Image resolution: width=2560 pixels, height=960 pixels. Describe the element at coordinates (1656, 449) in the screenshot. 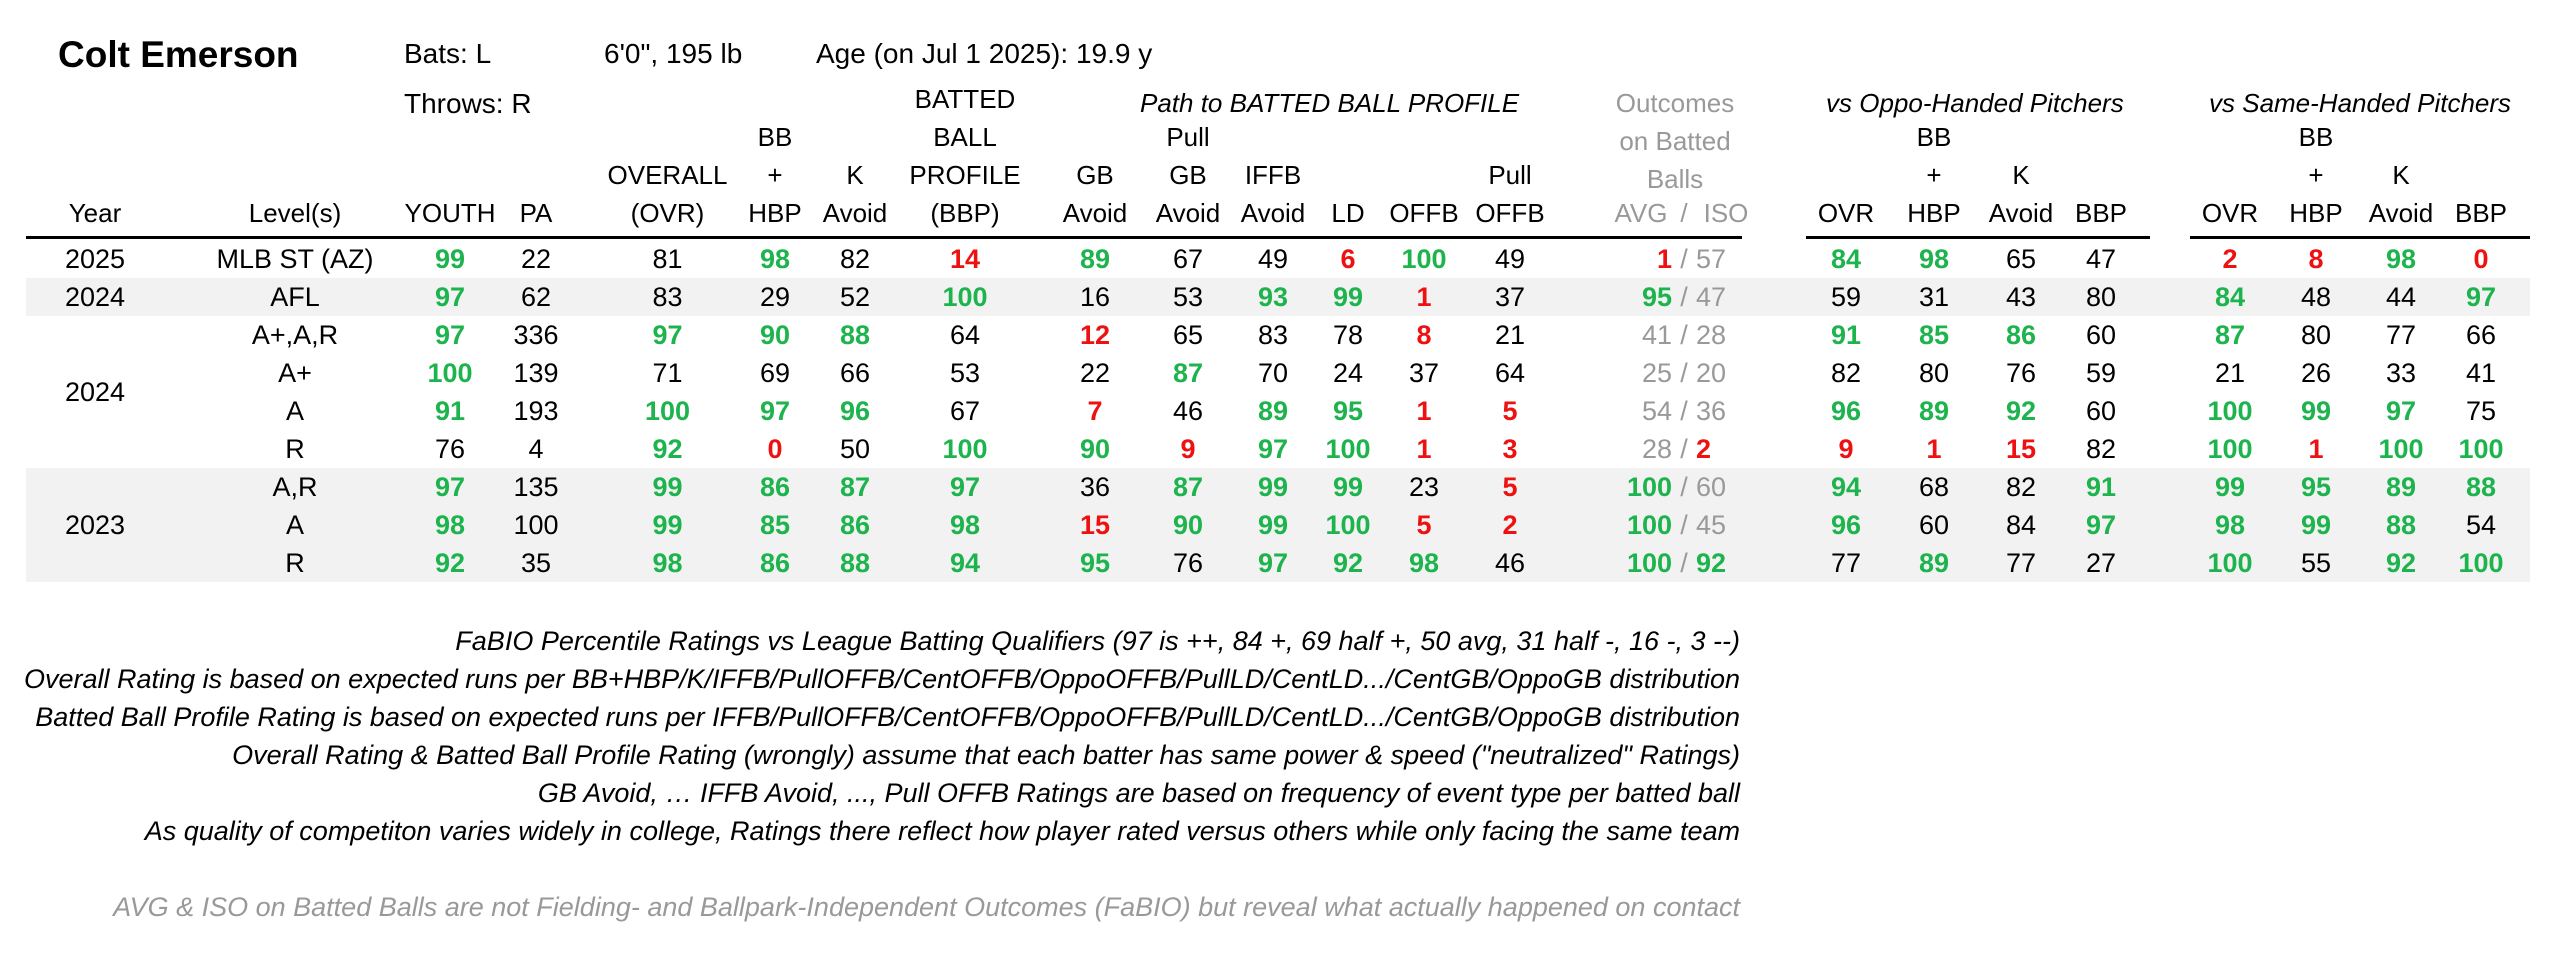

I see `avg-cell: 28` at that location.